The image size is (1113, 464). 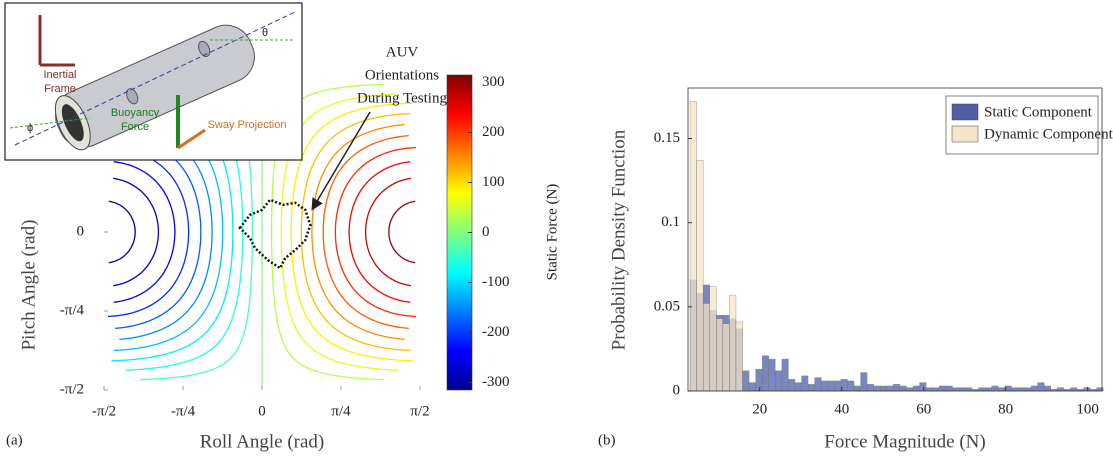 I want to click on annotation: Orientations, so click(x=402, y=75).